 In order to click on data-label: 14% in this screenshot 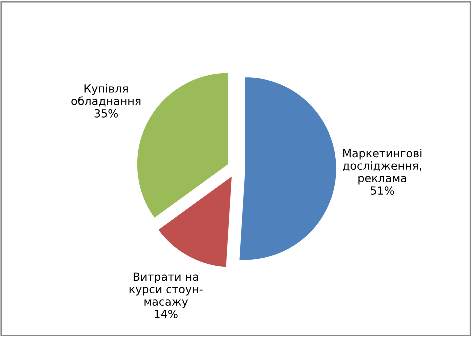, I will do `click(166, 314)`.